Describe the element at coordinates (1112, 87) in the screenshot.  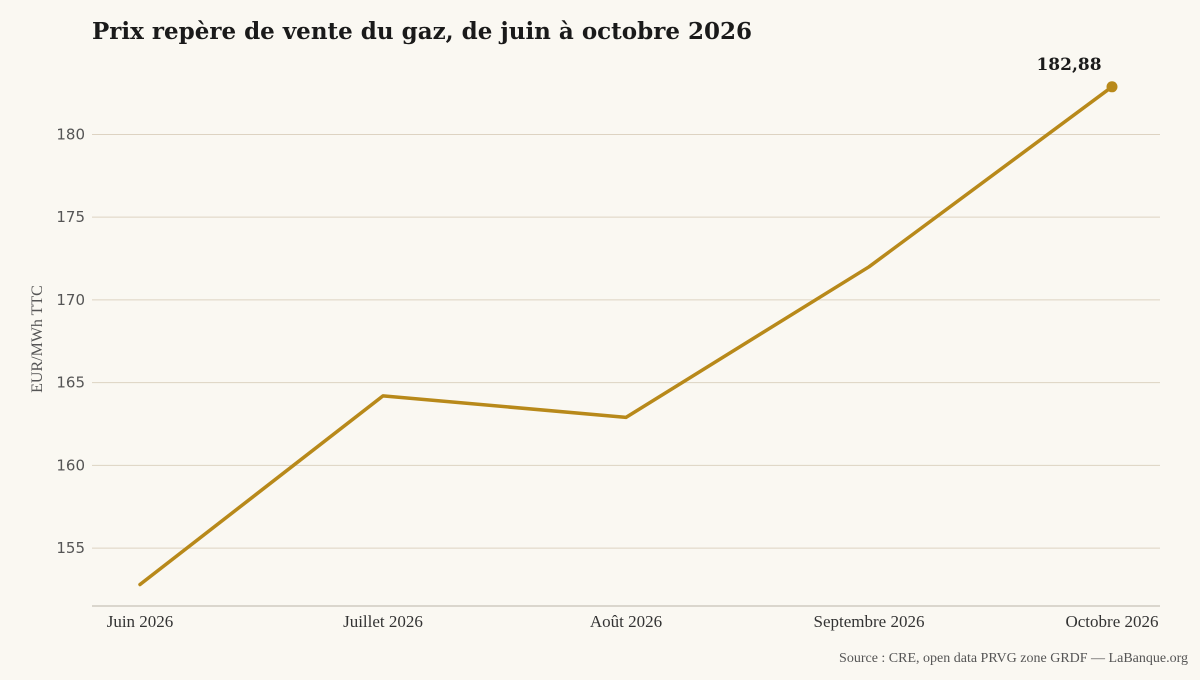
I see `end-point-marker` at that location.